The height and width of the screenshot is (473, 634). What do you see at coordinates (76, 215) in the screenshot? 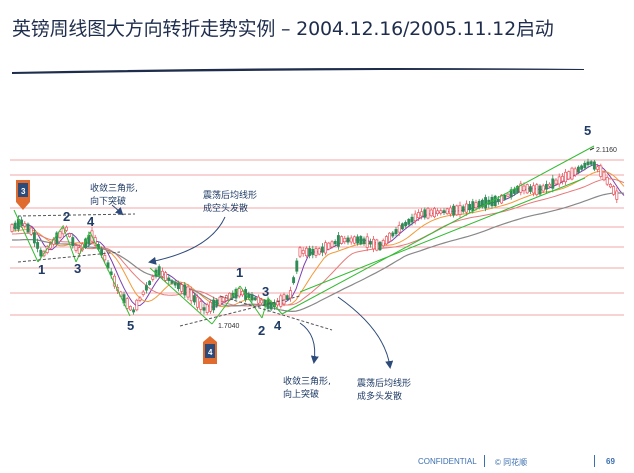
I see `triangle-upper-a` at bounding box center [76, 215].